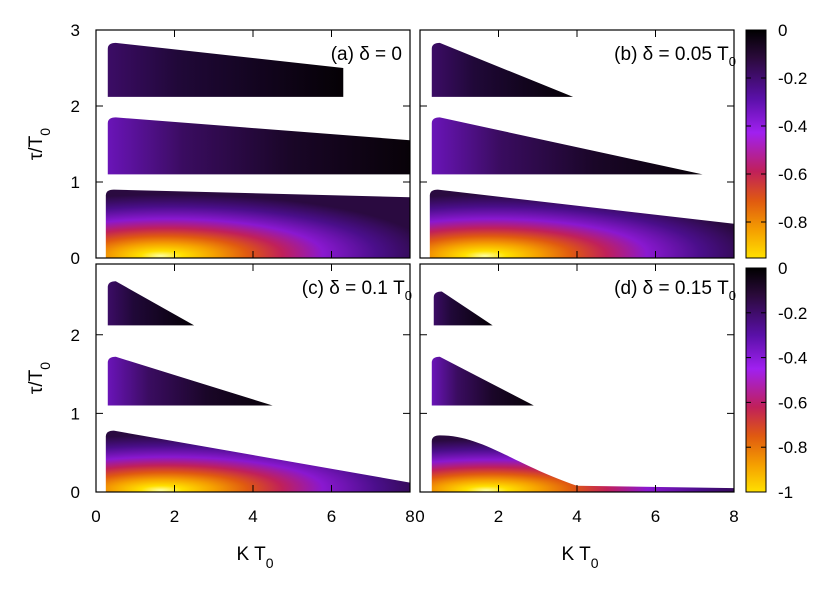  Describe the element at coordinates (353, 288) in the screenshot. I see `panel-label-main: (c) δ = 0.1 T` at that location.